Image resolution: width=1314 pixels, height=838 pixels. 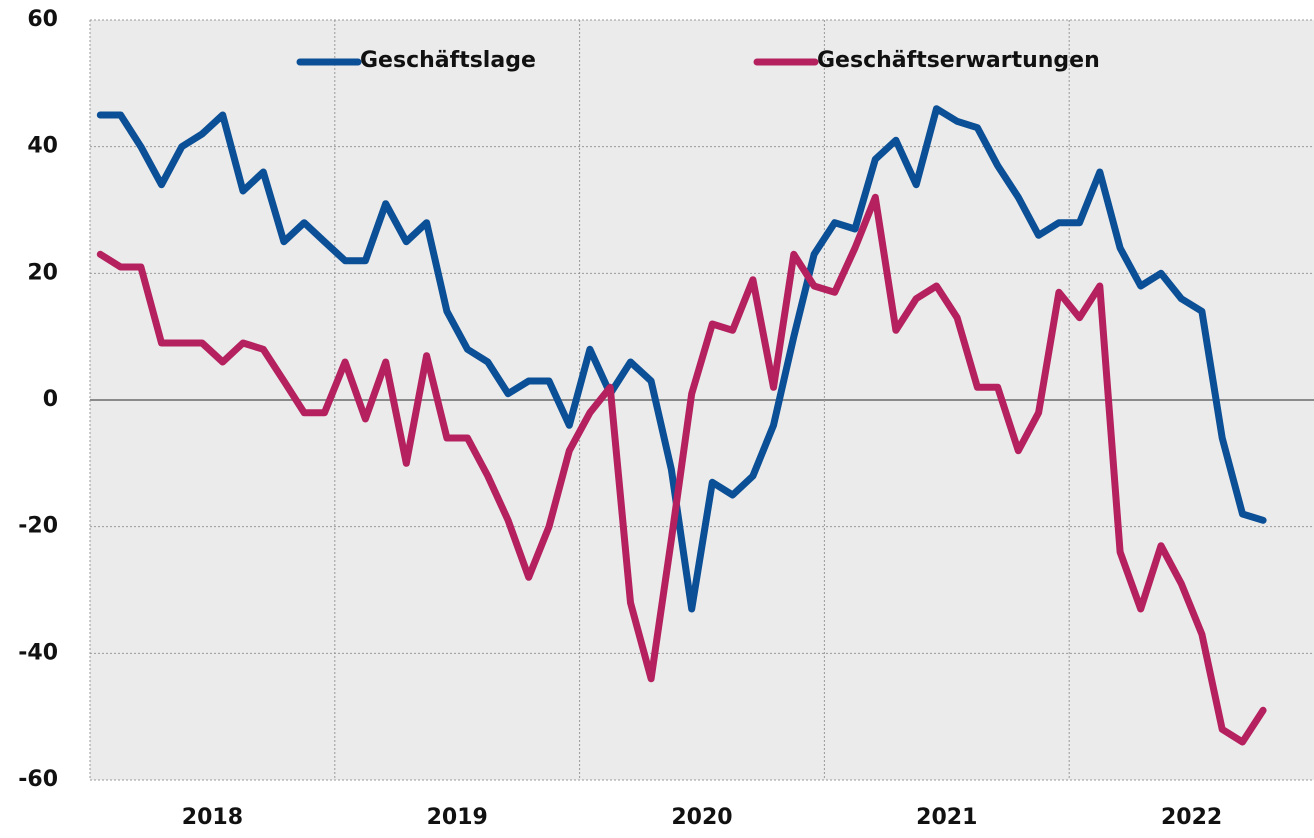 I want to click on y-tick-label: 20, so click(x=42, y=272).